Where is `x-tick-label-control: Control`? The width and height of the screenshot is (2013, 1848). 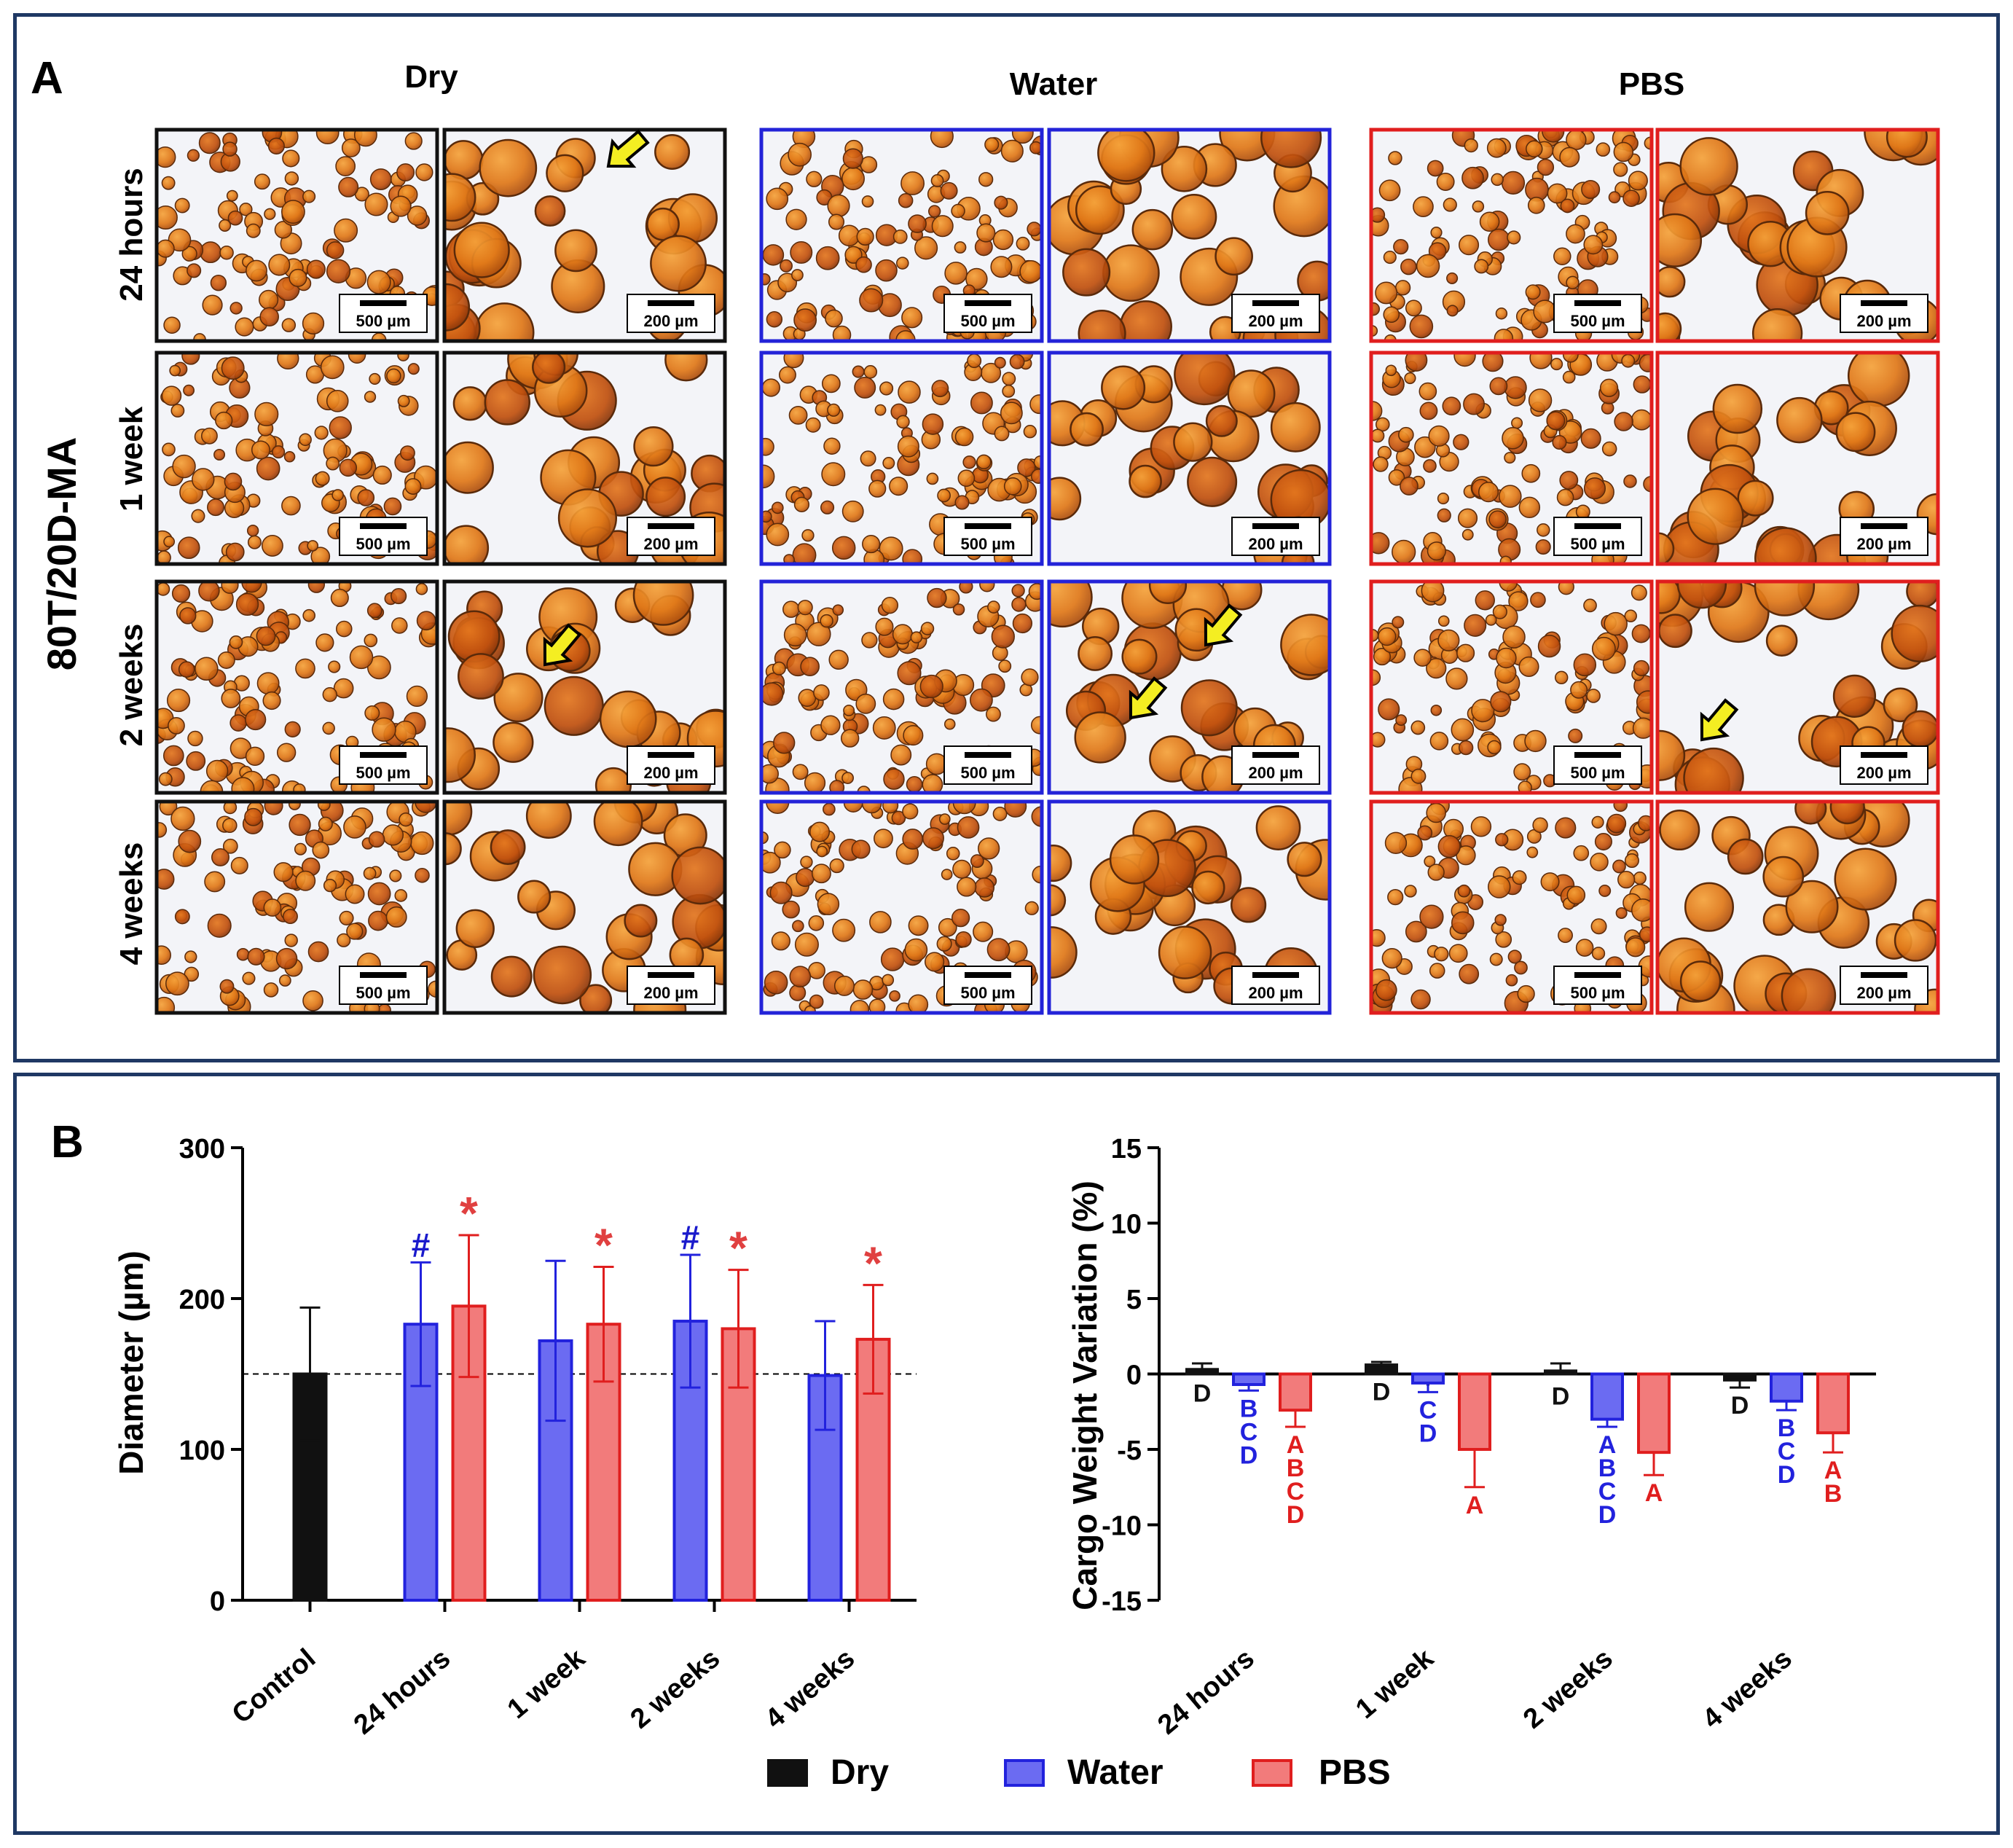
x-tick-label-control: Control is located at coordinates (274, 1686).